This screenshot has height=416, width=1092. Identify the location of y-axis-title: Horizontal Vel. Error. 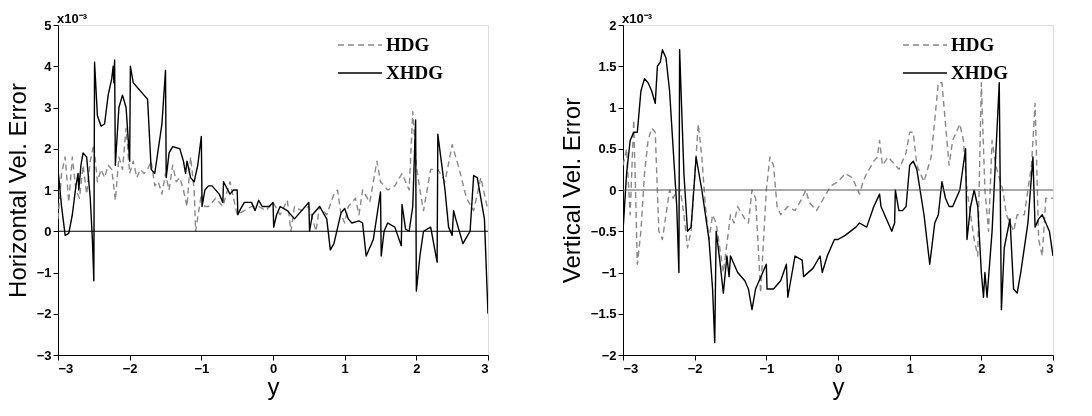
(17, 190).